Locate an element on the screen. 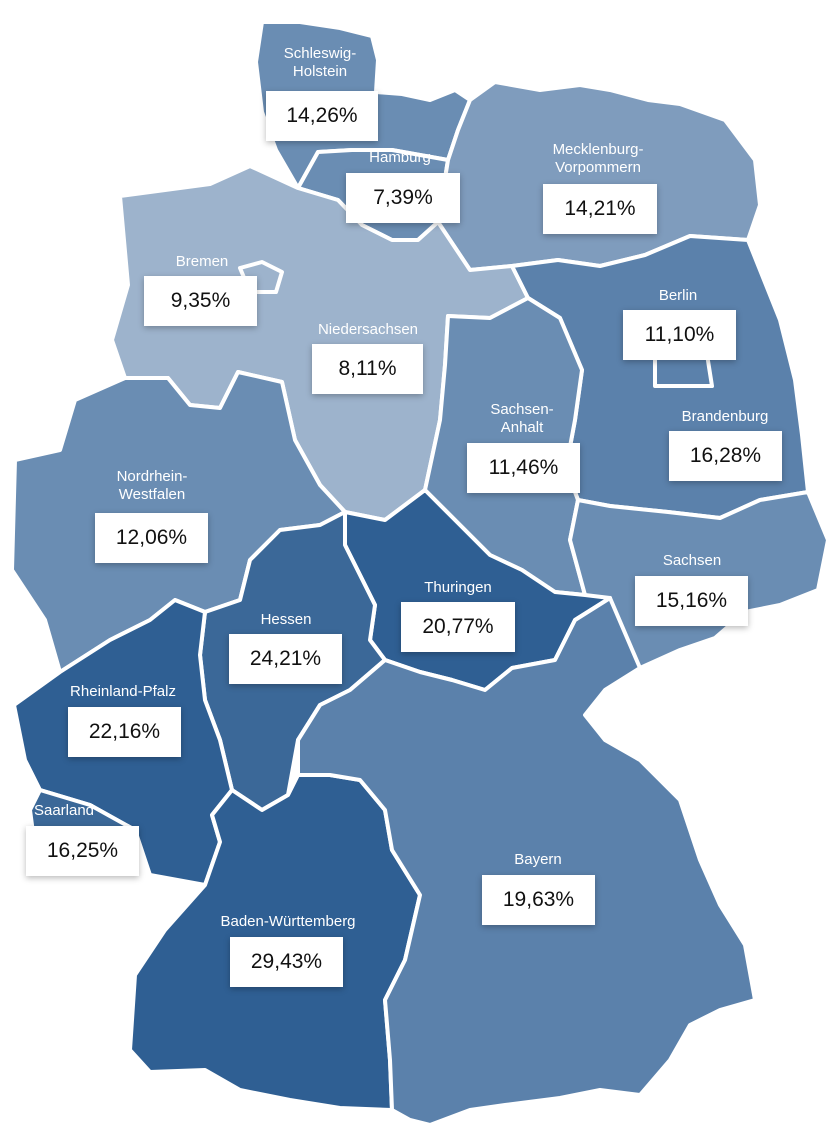 This screenshot has height=1134, width=833. state-name-brandenburg: Brandenburg is located at coordinates (725, 416).